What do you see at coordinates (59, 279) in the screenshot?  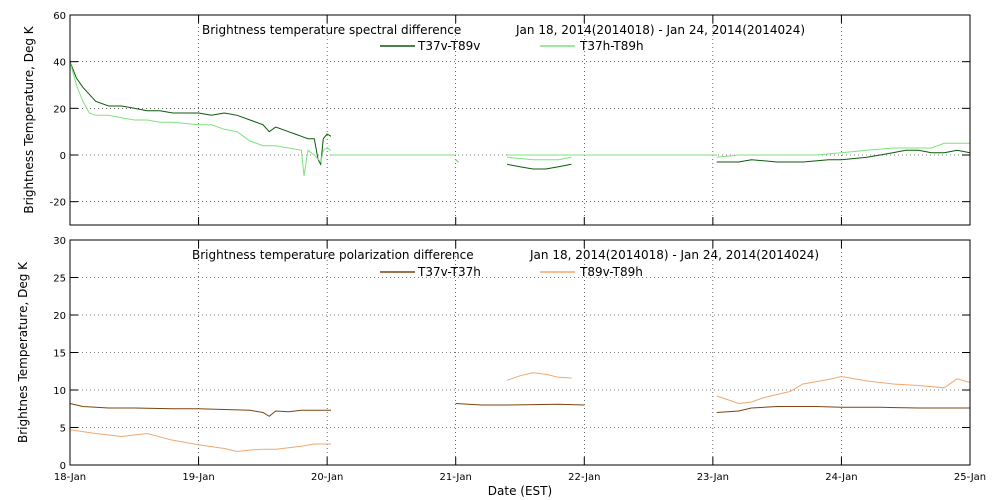 I see `y-tick-label: 25` at bounding box center [59, 279].